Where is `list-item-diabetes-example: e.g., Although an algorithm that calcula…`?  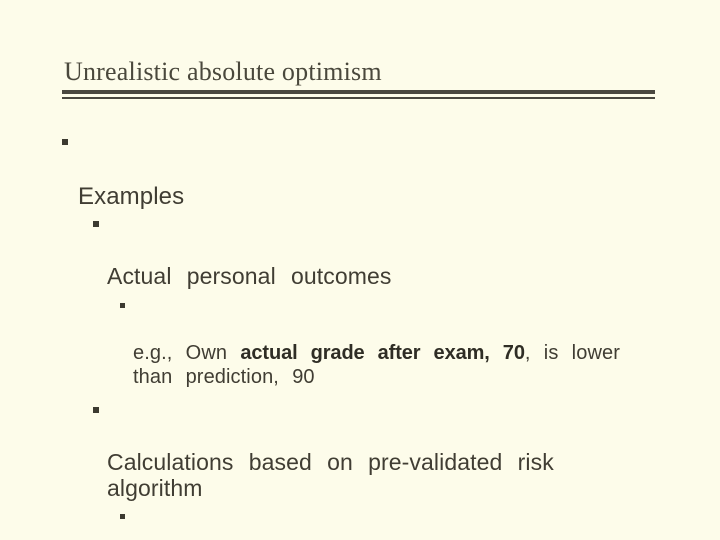
list-item-diabetes-example: e.g., Although an algorithm that calcula… is located at coordinates (361, 523).